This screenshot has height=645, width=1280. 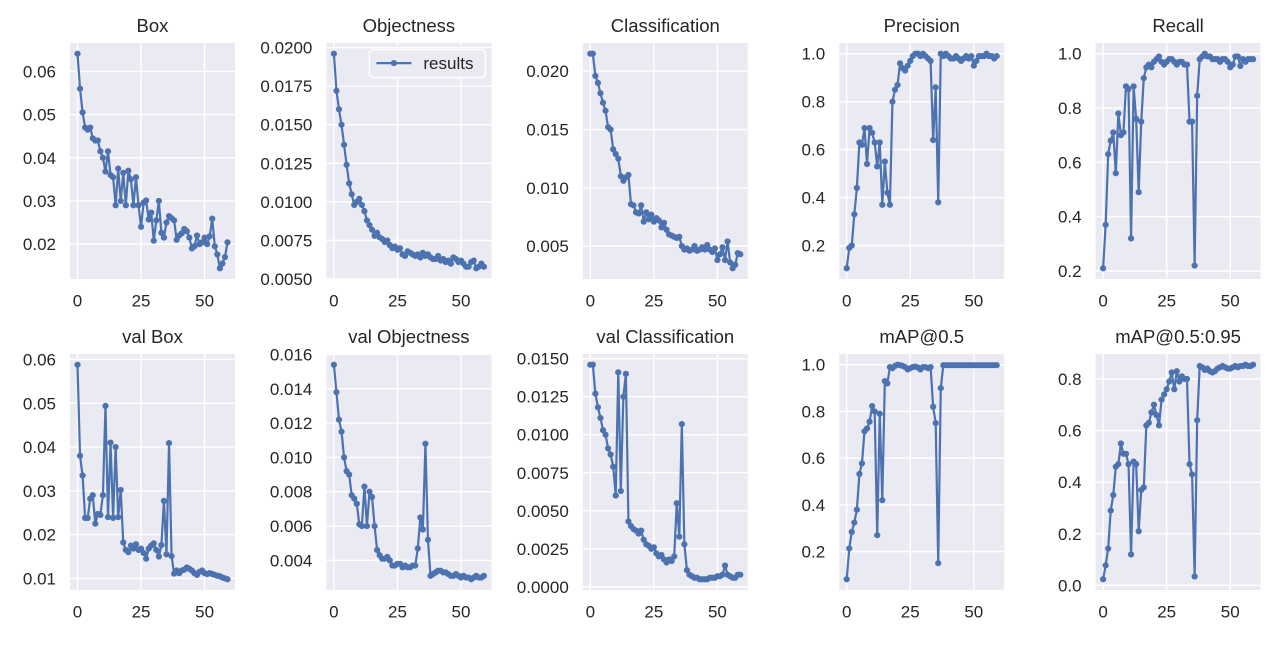 I want to click on svg-text: Objectness, so click(x=409, y=25).